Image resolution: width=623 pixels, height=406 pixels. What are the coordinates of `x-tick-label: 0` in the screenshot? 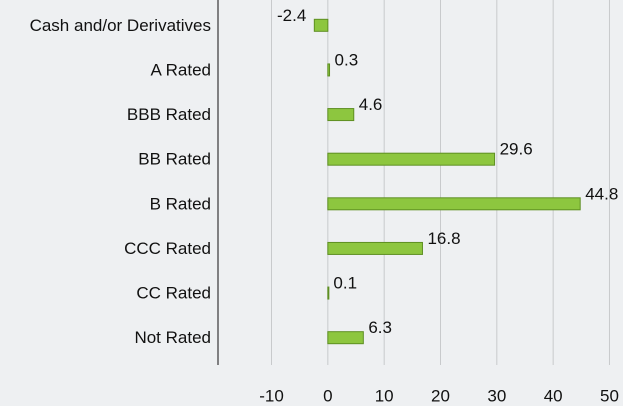 It's located at (327, 395).